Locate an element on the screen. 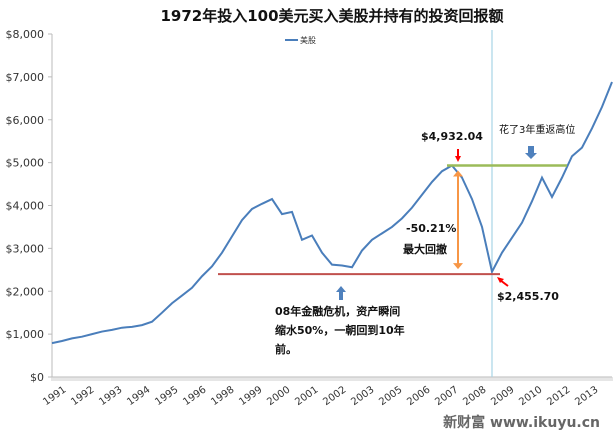  x-tick-label: 1999 is located at coordinates (250, 396).